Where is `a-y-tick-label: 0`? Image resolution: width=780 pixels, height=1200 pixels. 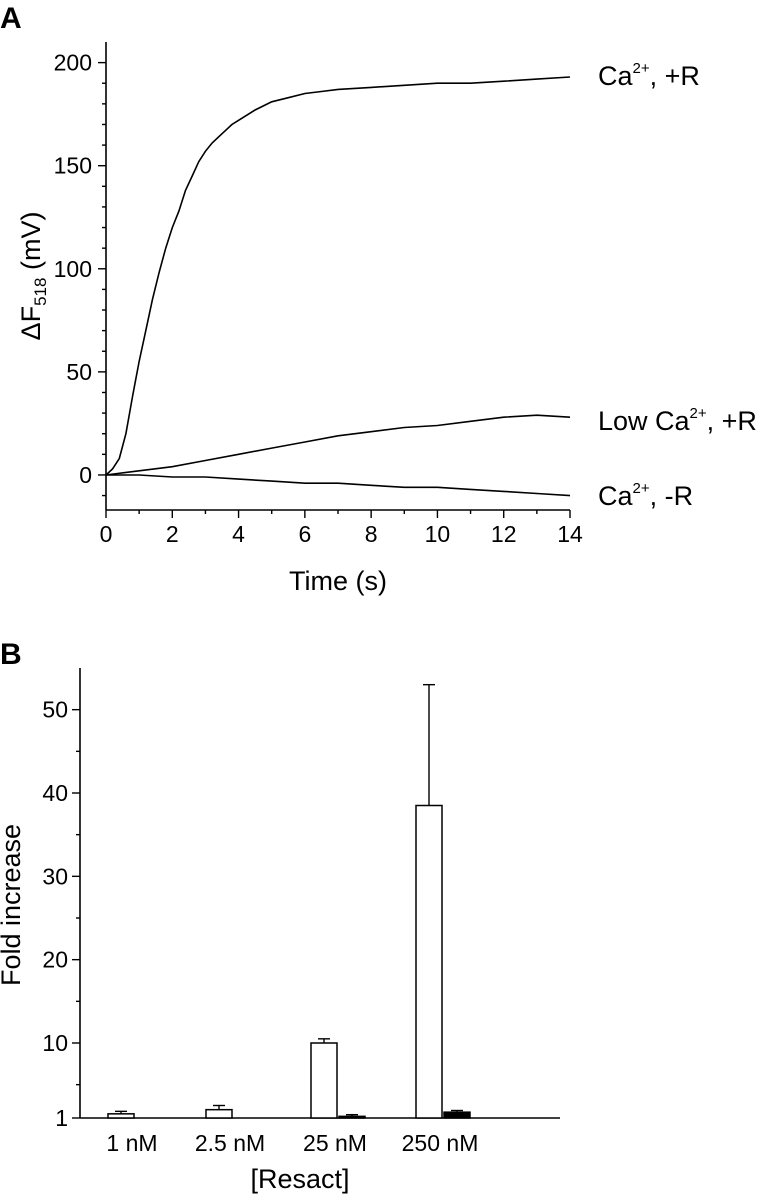
a-y-tick-label: 0 is located at coordinates (85, 475).